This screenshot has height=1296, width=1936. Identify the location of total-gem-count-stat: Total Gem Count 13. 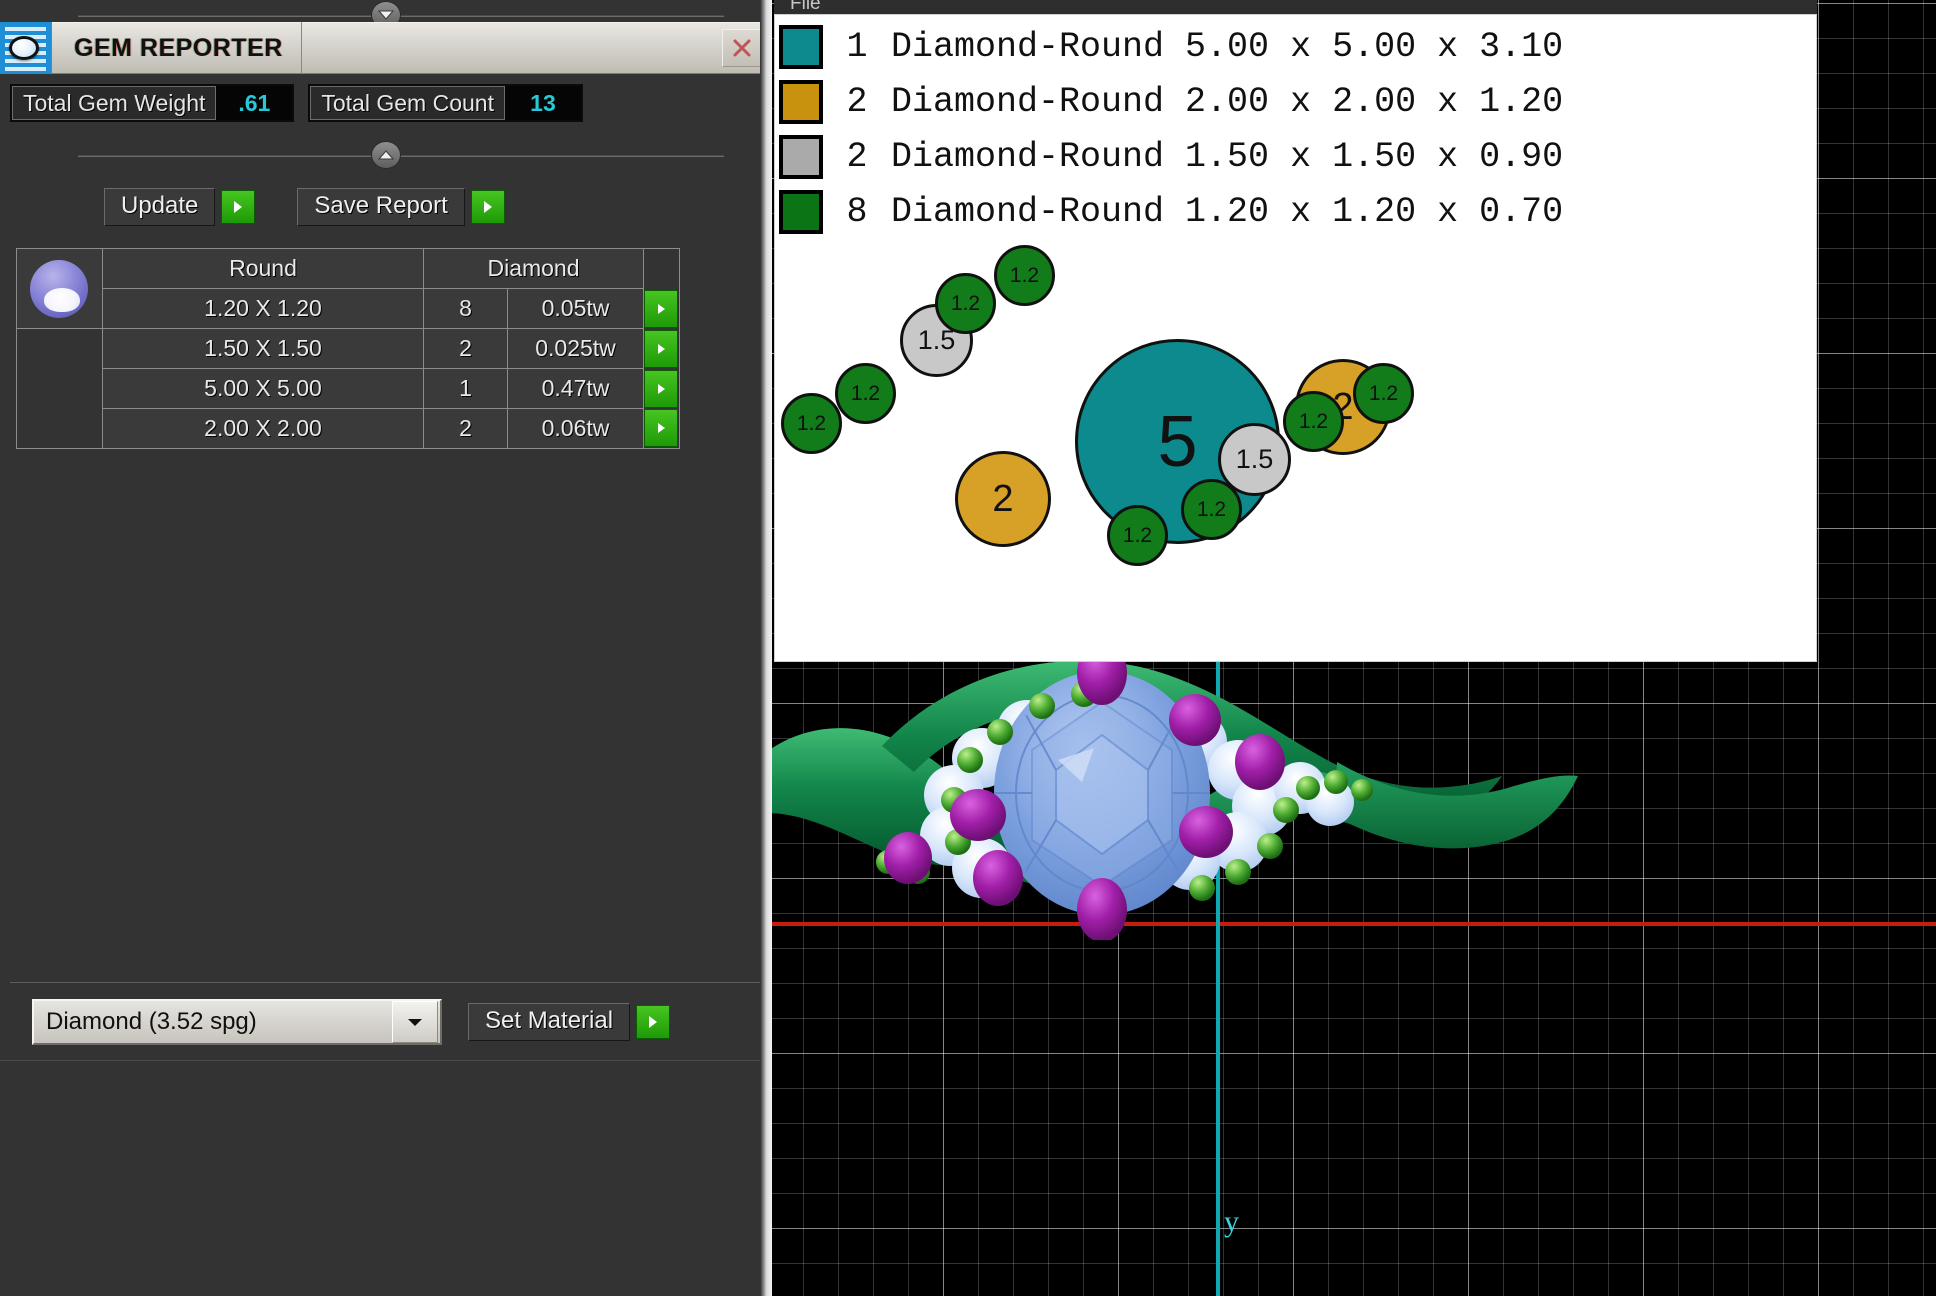
(445, 103).